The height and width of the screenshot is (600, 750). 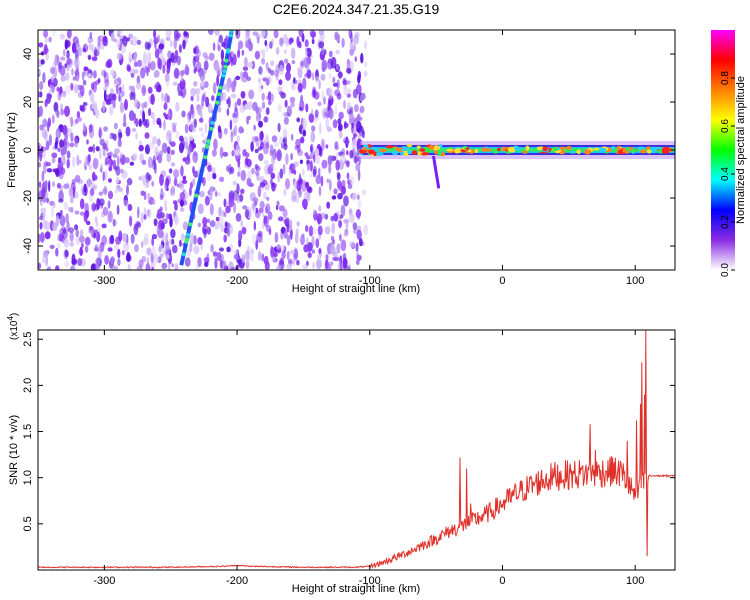 What do you see at coordinates (725, 126) in the screenshot?
I see `colorbar-tick-label: 0.6` at bounding box center [725, 126].